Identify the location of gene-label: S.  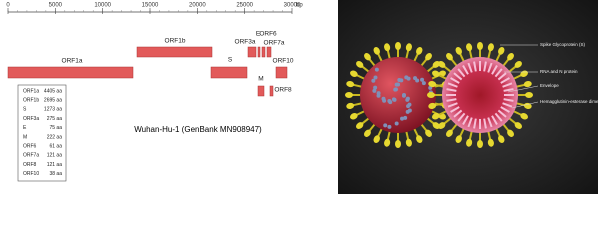
(230, 60).